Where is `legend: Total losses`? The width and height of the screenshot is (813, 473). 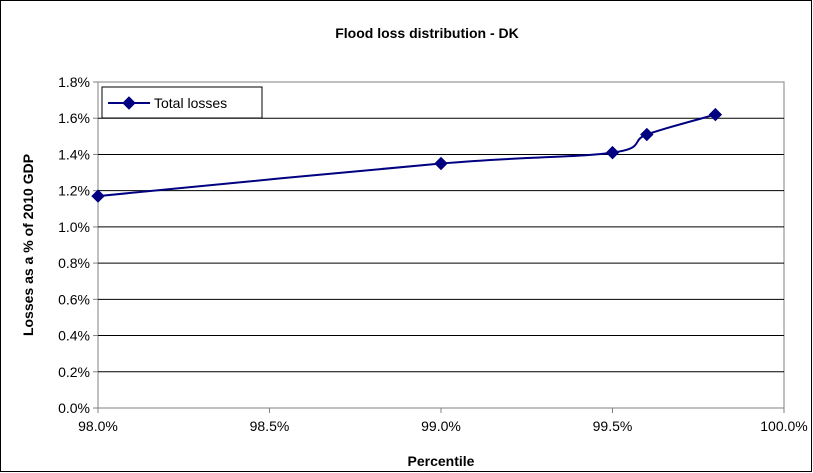 legend: Total losses is located at coordinates (182, 102).